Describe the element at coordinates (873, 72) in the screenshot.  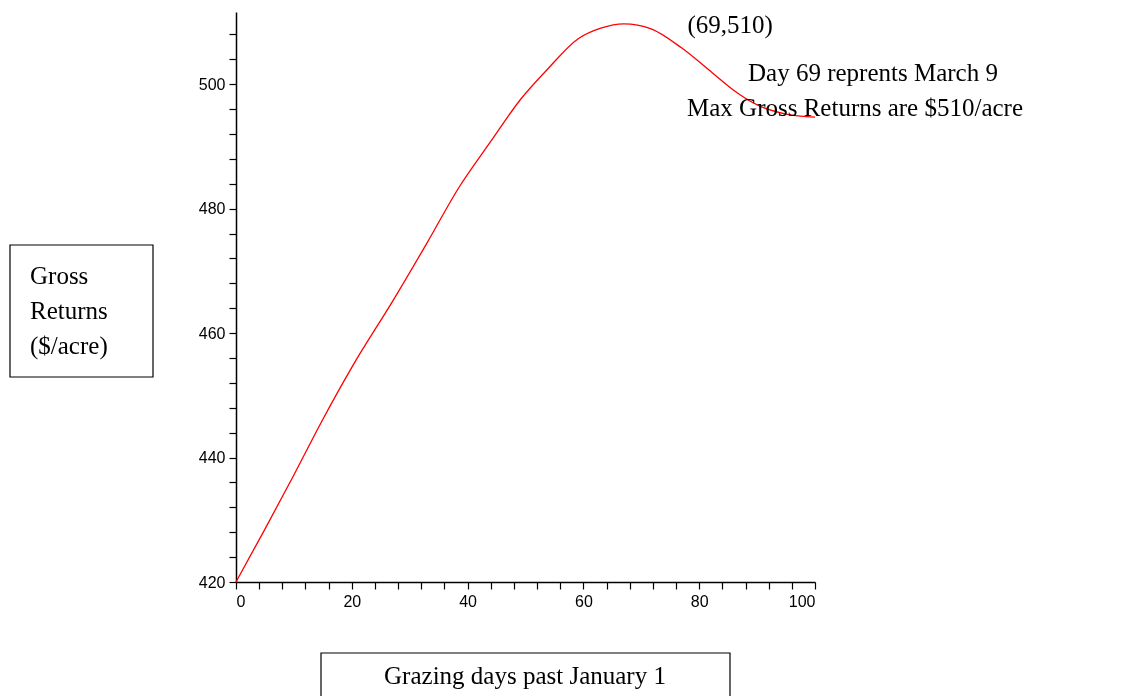
I see `annotation: Day 69 reprents March 9` at that location.